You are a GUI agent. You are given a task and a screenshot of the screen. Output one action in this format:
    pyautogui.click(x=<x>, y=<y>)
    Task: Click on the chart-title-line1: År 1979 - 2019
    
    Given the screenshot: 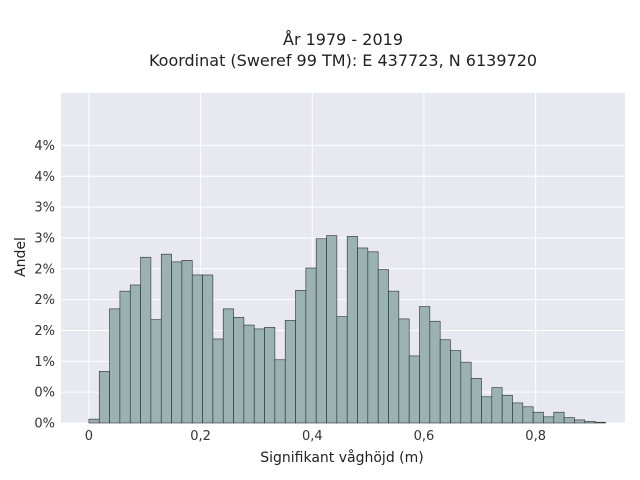 What is the action you would take?
    pyautogui.click(x=343, y=39)
    